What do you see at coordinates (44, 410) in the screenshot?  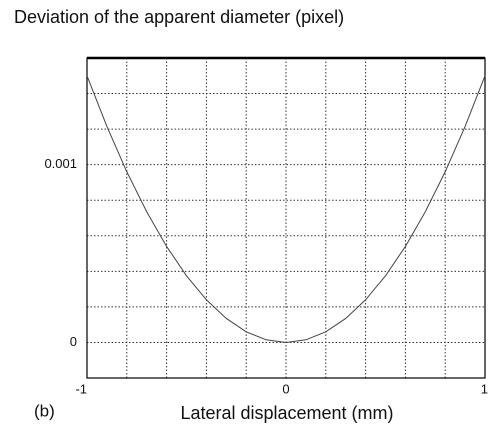 I see `panel-label: (b)` at bounding box center [44, 410].